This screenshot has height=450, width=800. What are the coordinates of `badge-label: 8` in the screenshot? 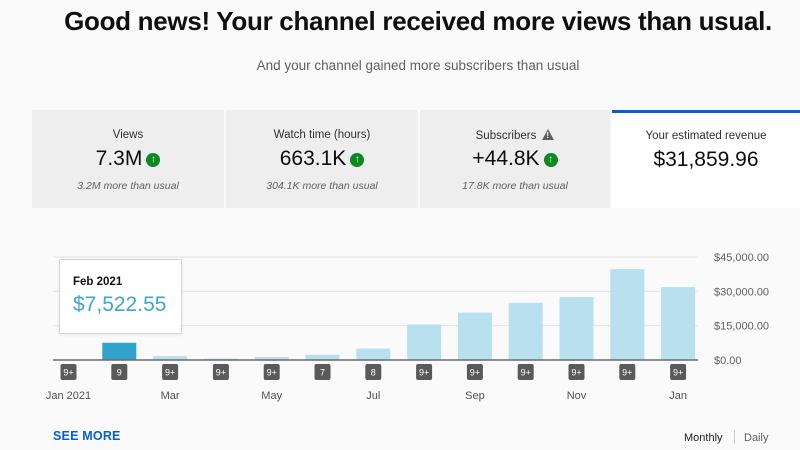 It's located at (373, 373).